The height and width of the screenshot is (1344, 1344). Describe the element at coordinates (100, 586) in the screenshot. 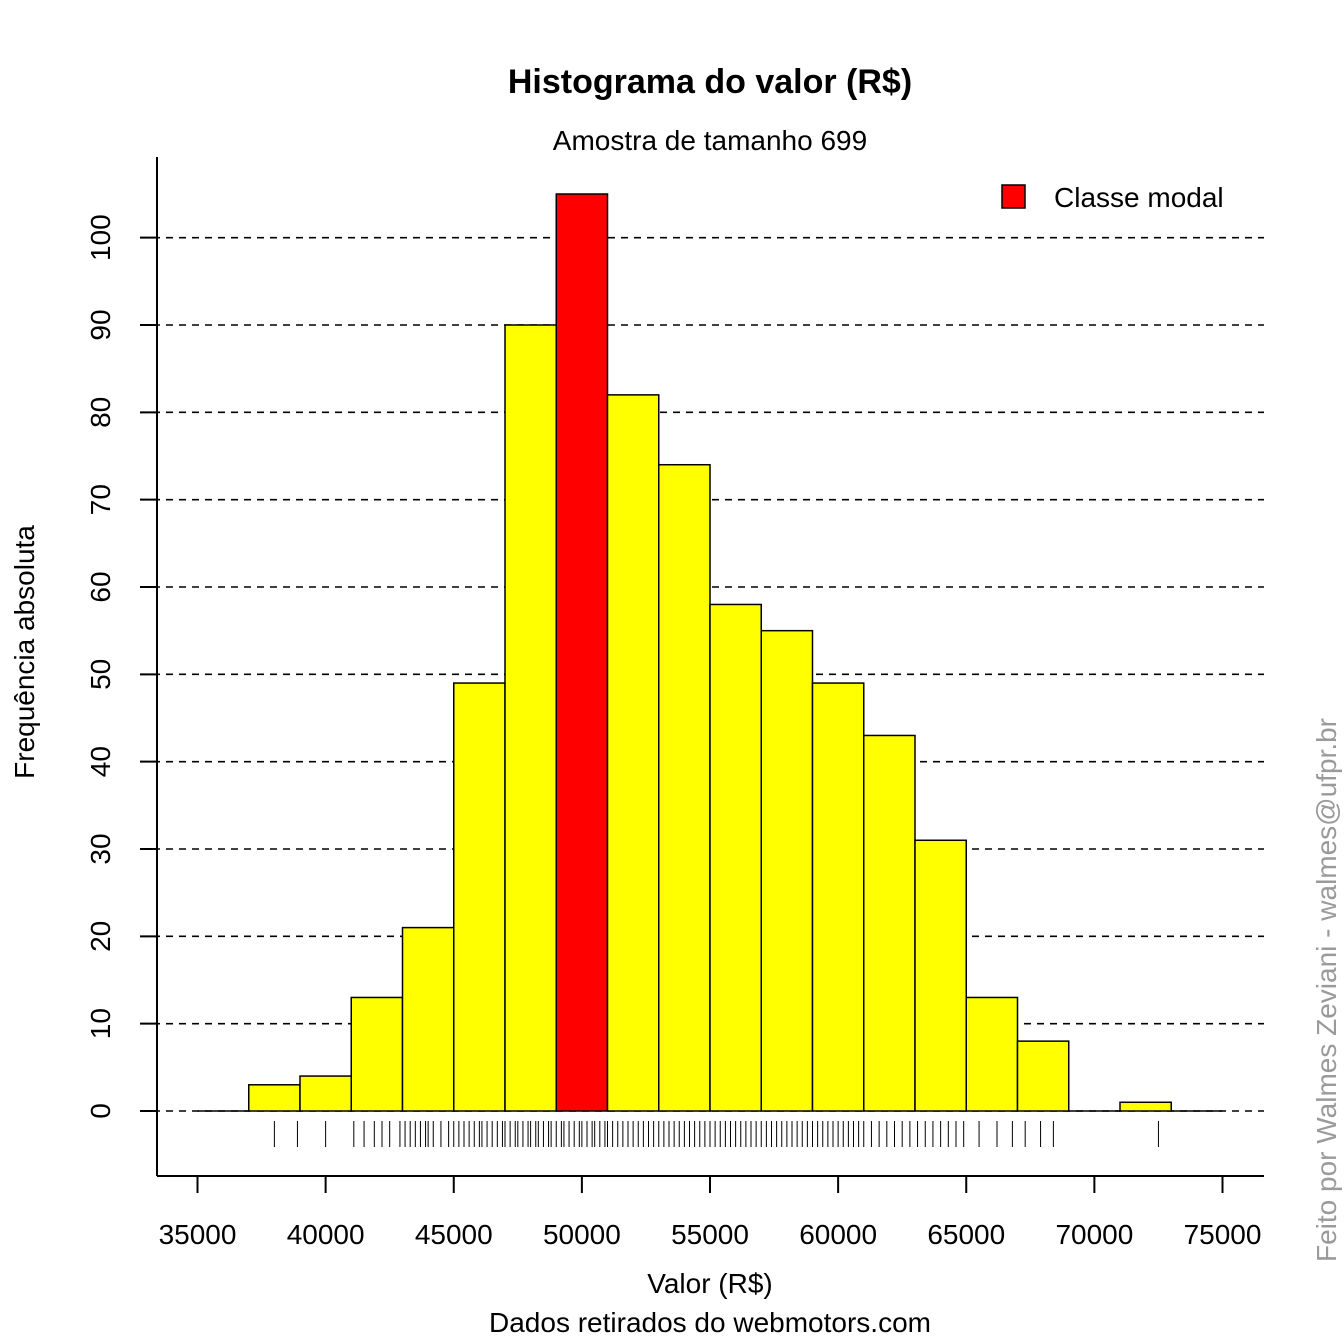

I see `y-tick-label: 60` at that location.